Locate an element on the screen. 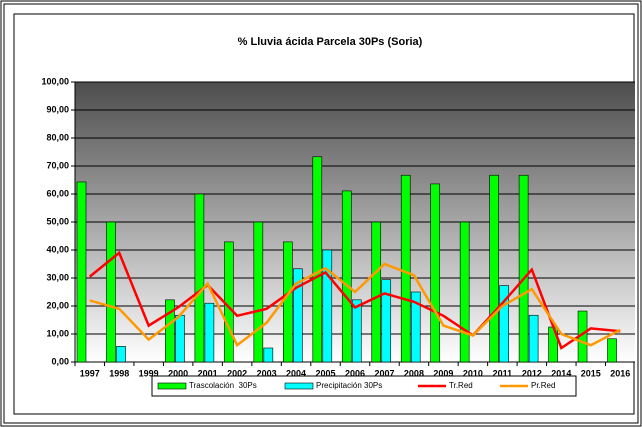 The height and width of the screenshot is (427, 642). x-tick-label: 1999 is located at coordinates (149, 373).